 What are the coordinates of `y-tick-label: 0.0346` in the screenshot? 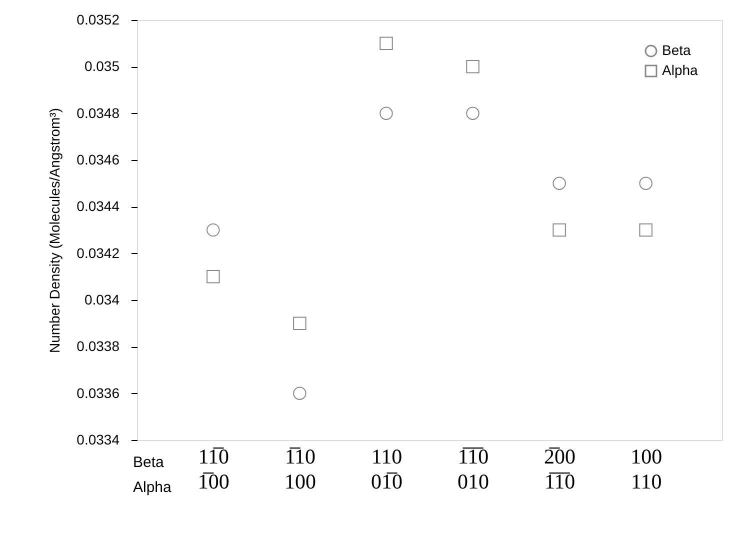 It's located at (98, 160).